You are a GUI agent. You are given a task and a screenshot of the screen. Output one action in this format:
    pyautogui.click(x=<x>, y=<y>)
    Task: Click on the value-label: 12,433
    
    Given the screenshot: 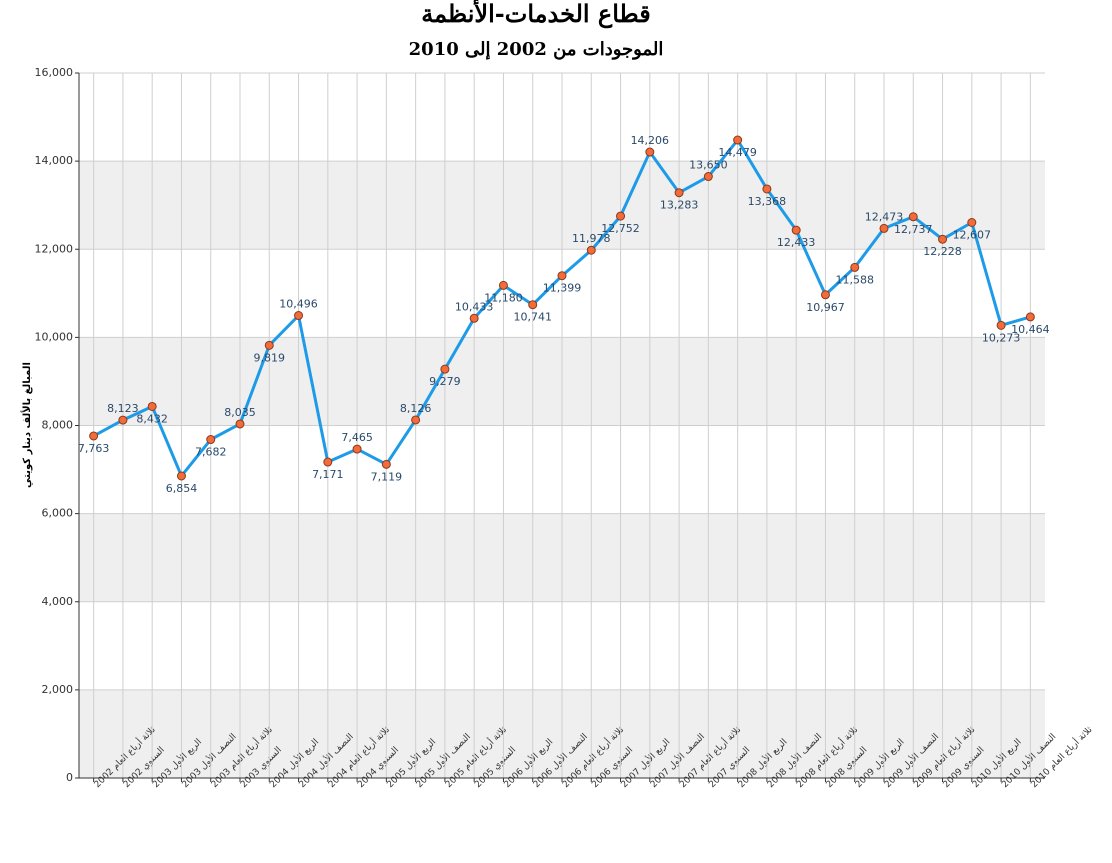 What is the action you would take?
    pyautogui.click(x=796, y=242)
    